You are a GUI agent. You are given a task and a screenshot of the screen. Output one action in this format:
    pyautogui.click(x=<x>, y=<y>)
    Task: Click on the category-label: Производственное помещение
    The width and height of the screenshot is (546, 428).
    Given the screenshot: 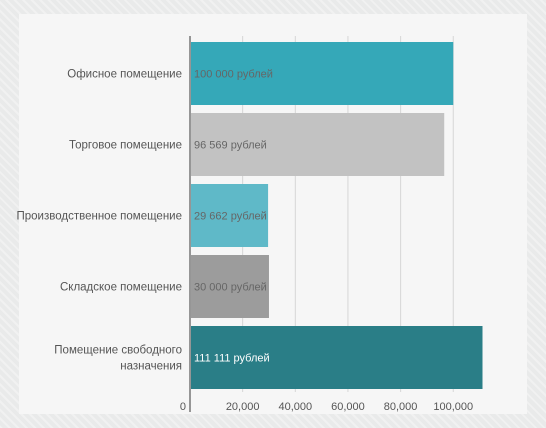 What is the action you would take?
    pyautogui.click(x=100, y=217)
    